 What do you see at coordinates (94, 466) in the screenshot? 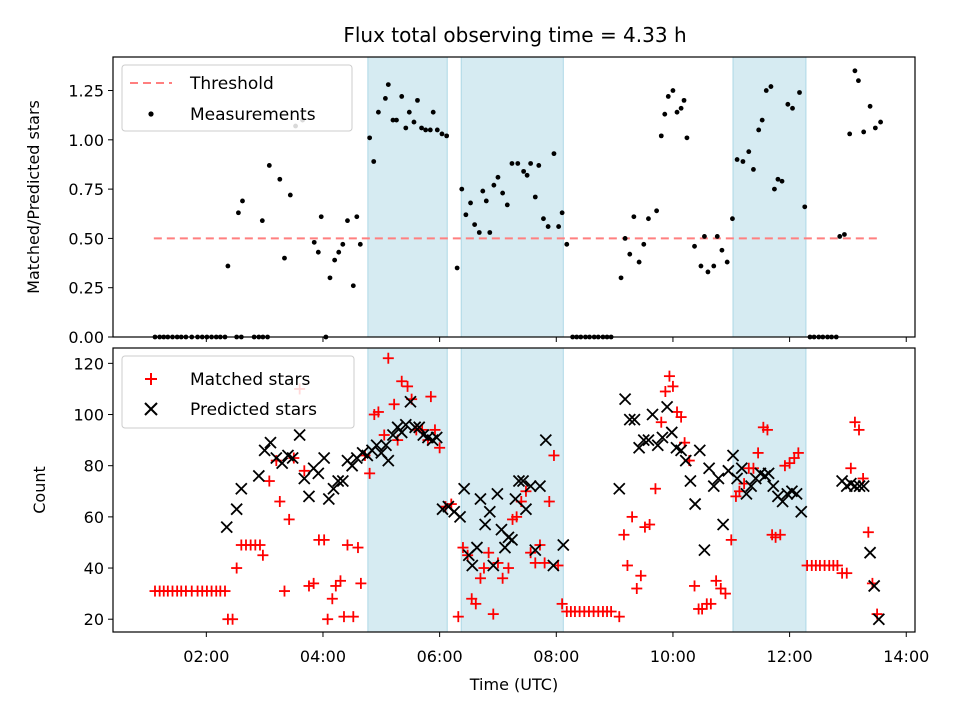
I see `y-tick-label: 80` at bounding box center [94, 466].